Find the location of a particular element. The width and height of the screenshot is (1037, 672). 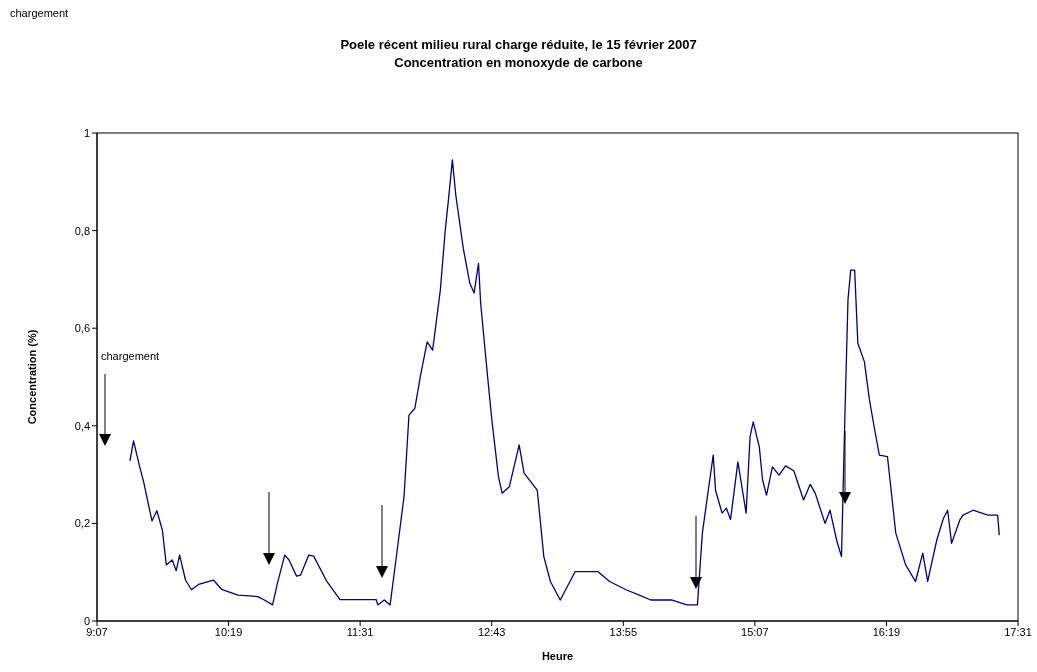

chart-title: Poele récent milieu rural charge réduite, le 15 février 2007 is located at coordinates (518, 45).